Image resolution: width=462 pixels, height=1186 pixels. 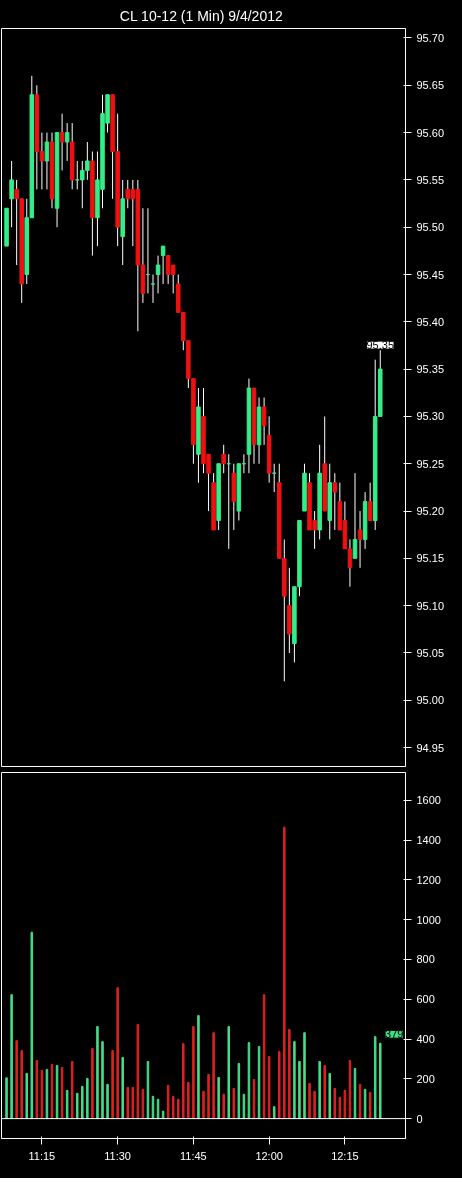 I want to click on y-tick-label: 95.40, so click(x=430, y=321).